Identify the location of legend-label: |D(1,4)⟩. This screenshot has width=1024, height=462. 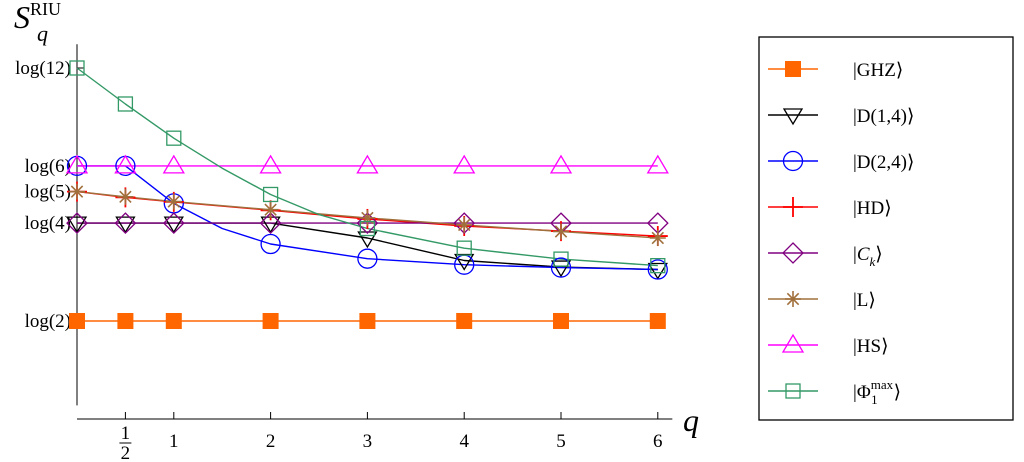
(883, 116).